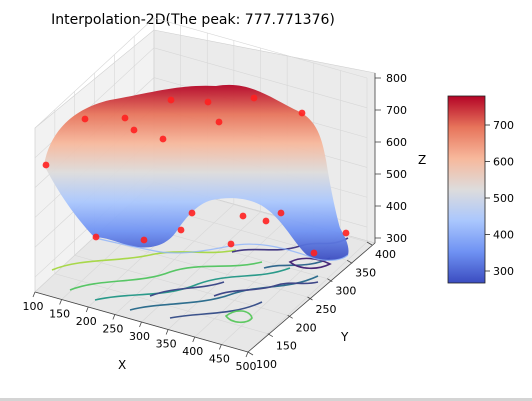 The image size is (532, 401). Describe the element at coordinates (86, 321) in the screenshot. I see `x-tick-label: 200` at that location.